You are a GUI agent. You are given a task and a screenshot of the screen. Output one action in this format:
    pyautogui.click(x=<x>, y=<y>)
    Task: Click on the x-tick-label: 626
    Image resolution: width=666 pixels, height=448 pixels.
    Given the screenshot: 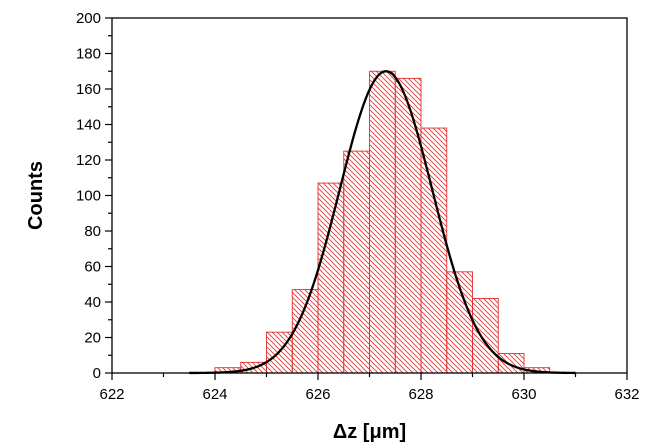 What is the action you would take?
    pyautogui.click(x=317, y=394)
    